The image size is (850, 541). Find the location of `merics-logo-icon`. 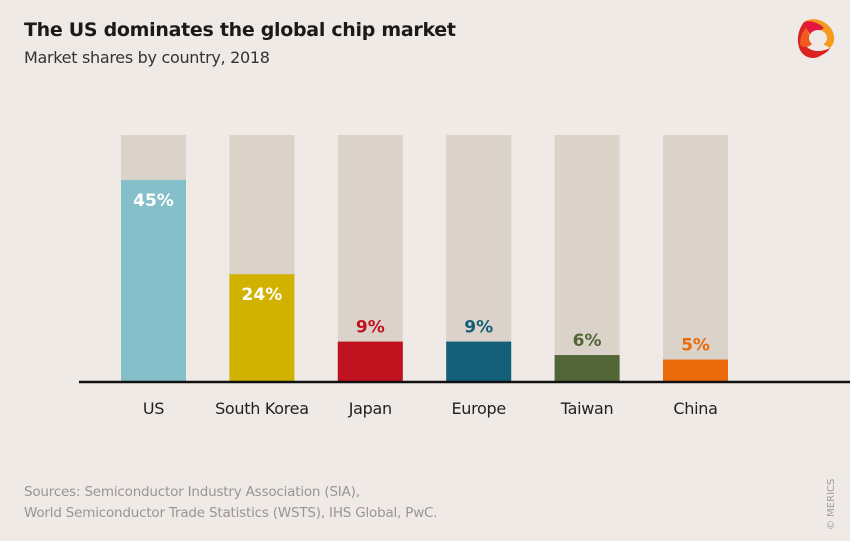

merics-logo-icon is located at coordinates (816, 38).